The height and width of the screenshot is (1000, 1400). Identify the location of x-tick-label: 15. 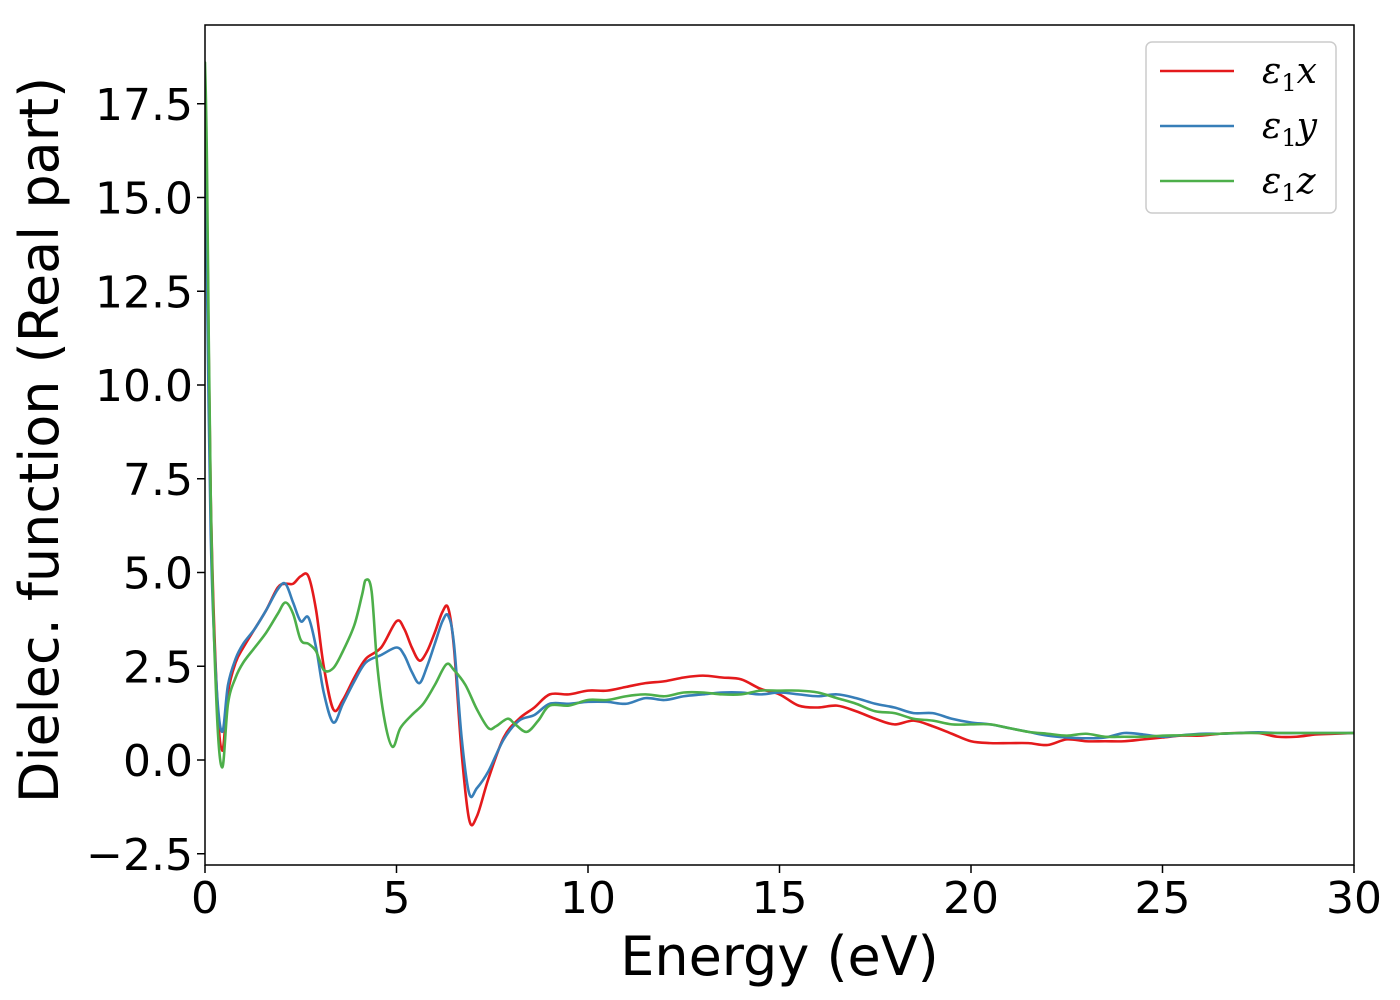
(780, 898).